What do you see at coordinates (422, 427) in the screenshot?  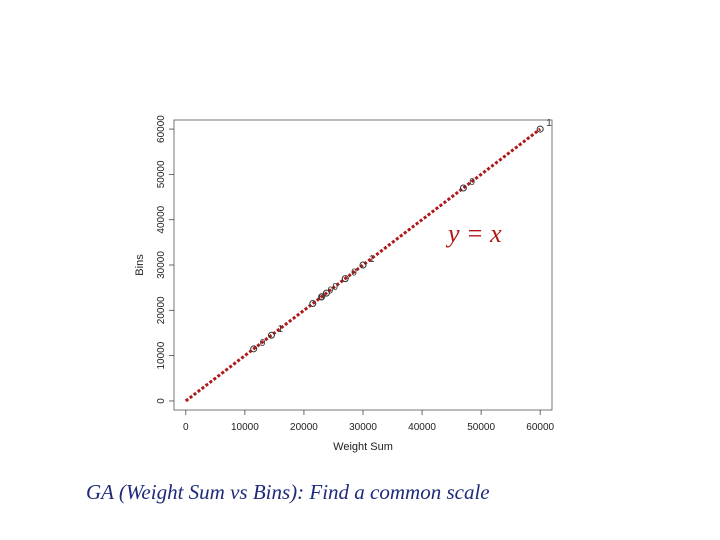 I see `x-tick-label: 40000` at bounding box center [422, 427].